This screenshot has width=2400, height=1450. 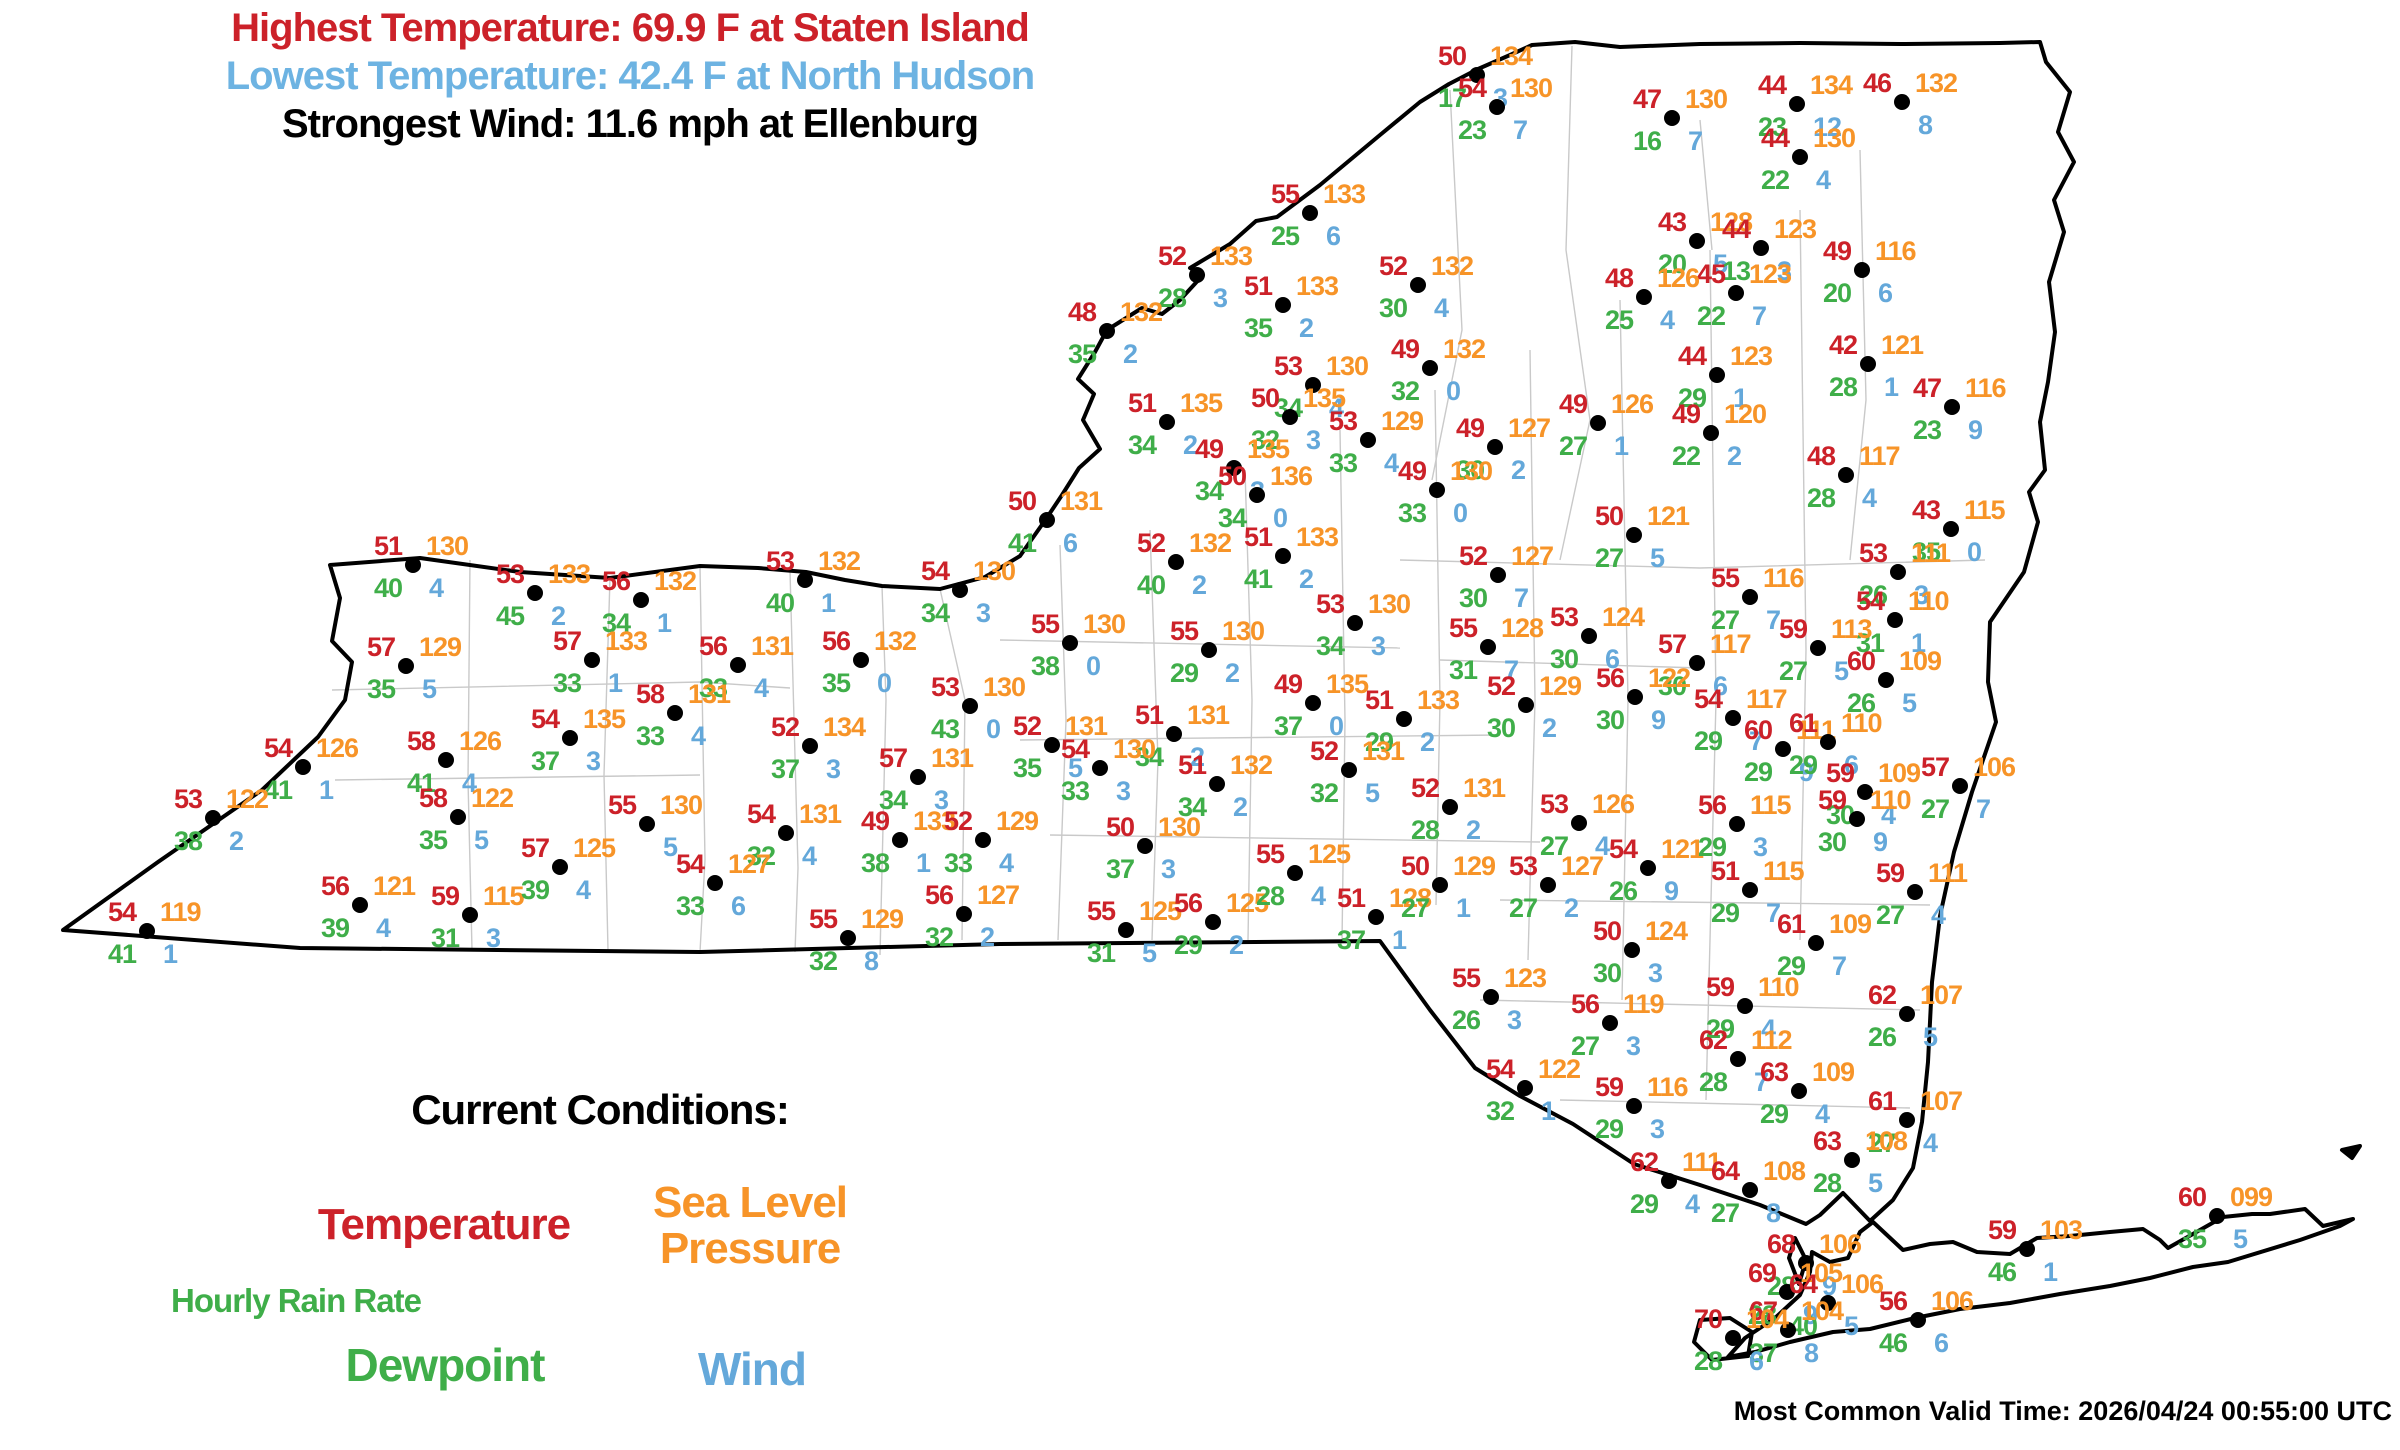 I want to click on station-pressure: 132, so click(x=1210, y=543).